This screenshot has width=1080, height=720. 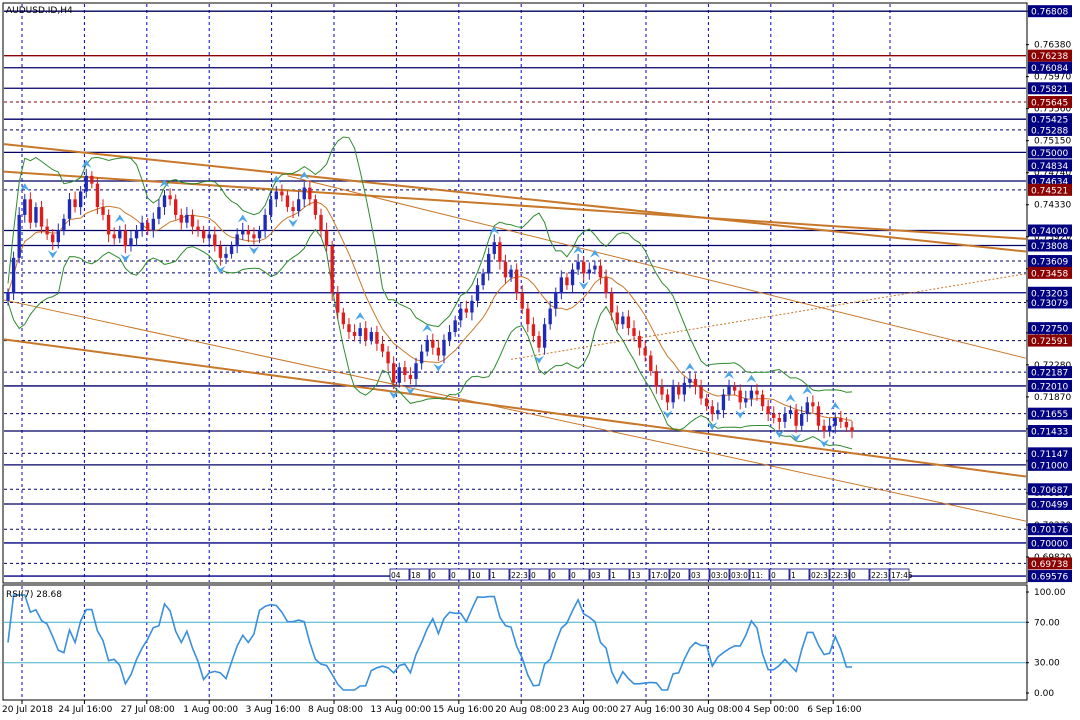 What do you see at coordinates (596, 575) in the screenshot?
I see `strip-label: 03` at bounding box center [596, 575].